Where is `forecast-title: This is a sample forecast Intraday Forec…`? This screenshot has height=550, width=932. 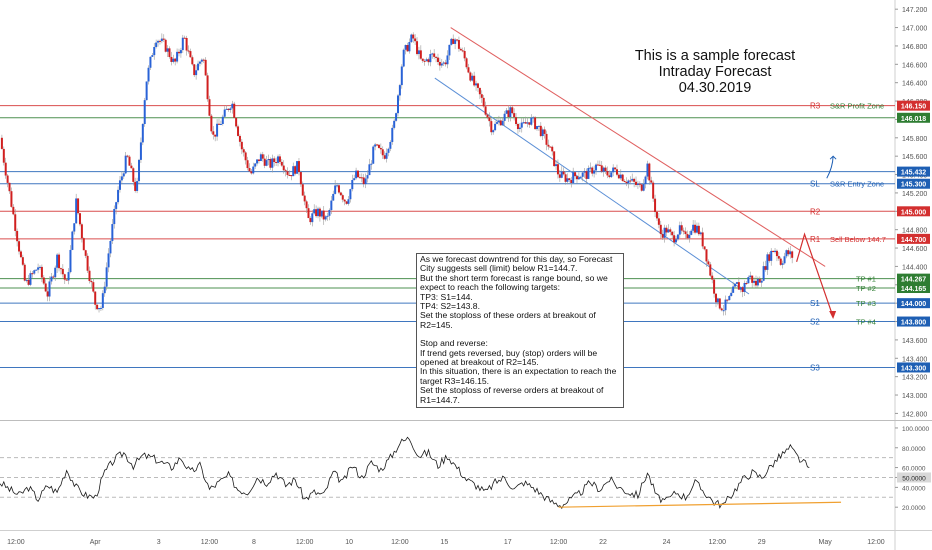
forecast-title: This is a sample forecast Intraday Forec… is located at coordinates (715, 72).